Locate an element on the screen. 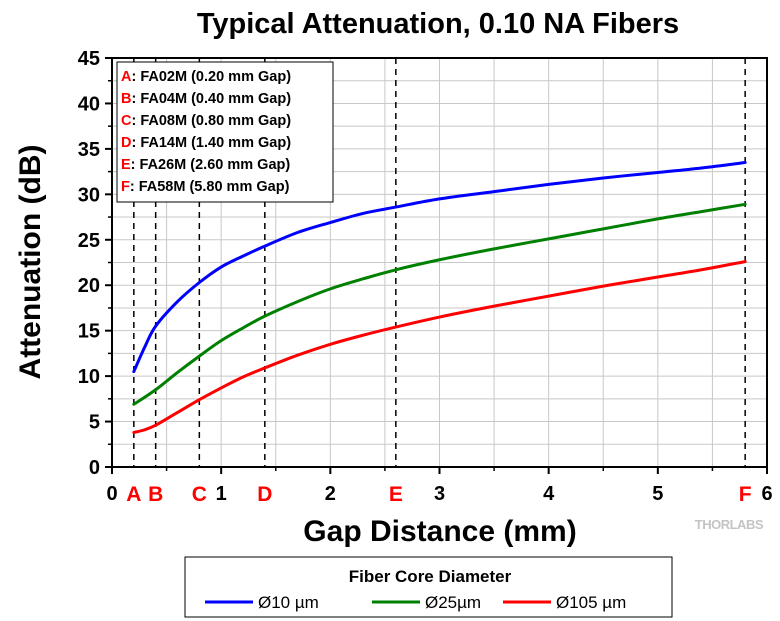 This screenshot has height=621, width=780. y-tick-label: 10 is located at coordinates (89, 377).